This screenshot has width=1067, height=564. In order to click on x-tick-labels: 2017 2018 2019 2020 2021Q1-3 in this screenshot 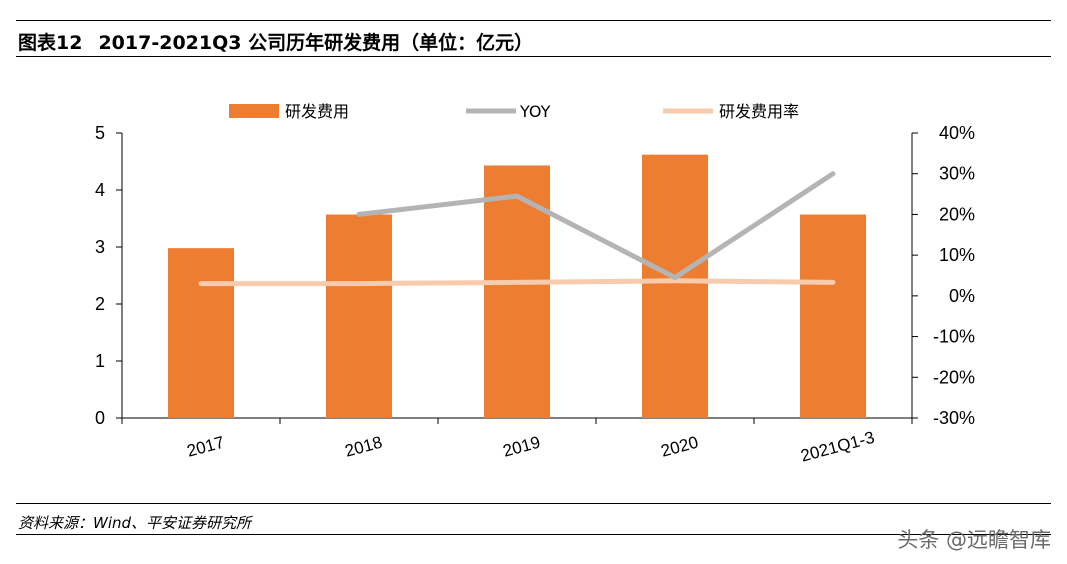, I will do `click(531, 447)`.